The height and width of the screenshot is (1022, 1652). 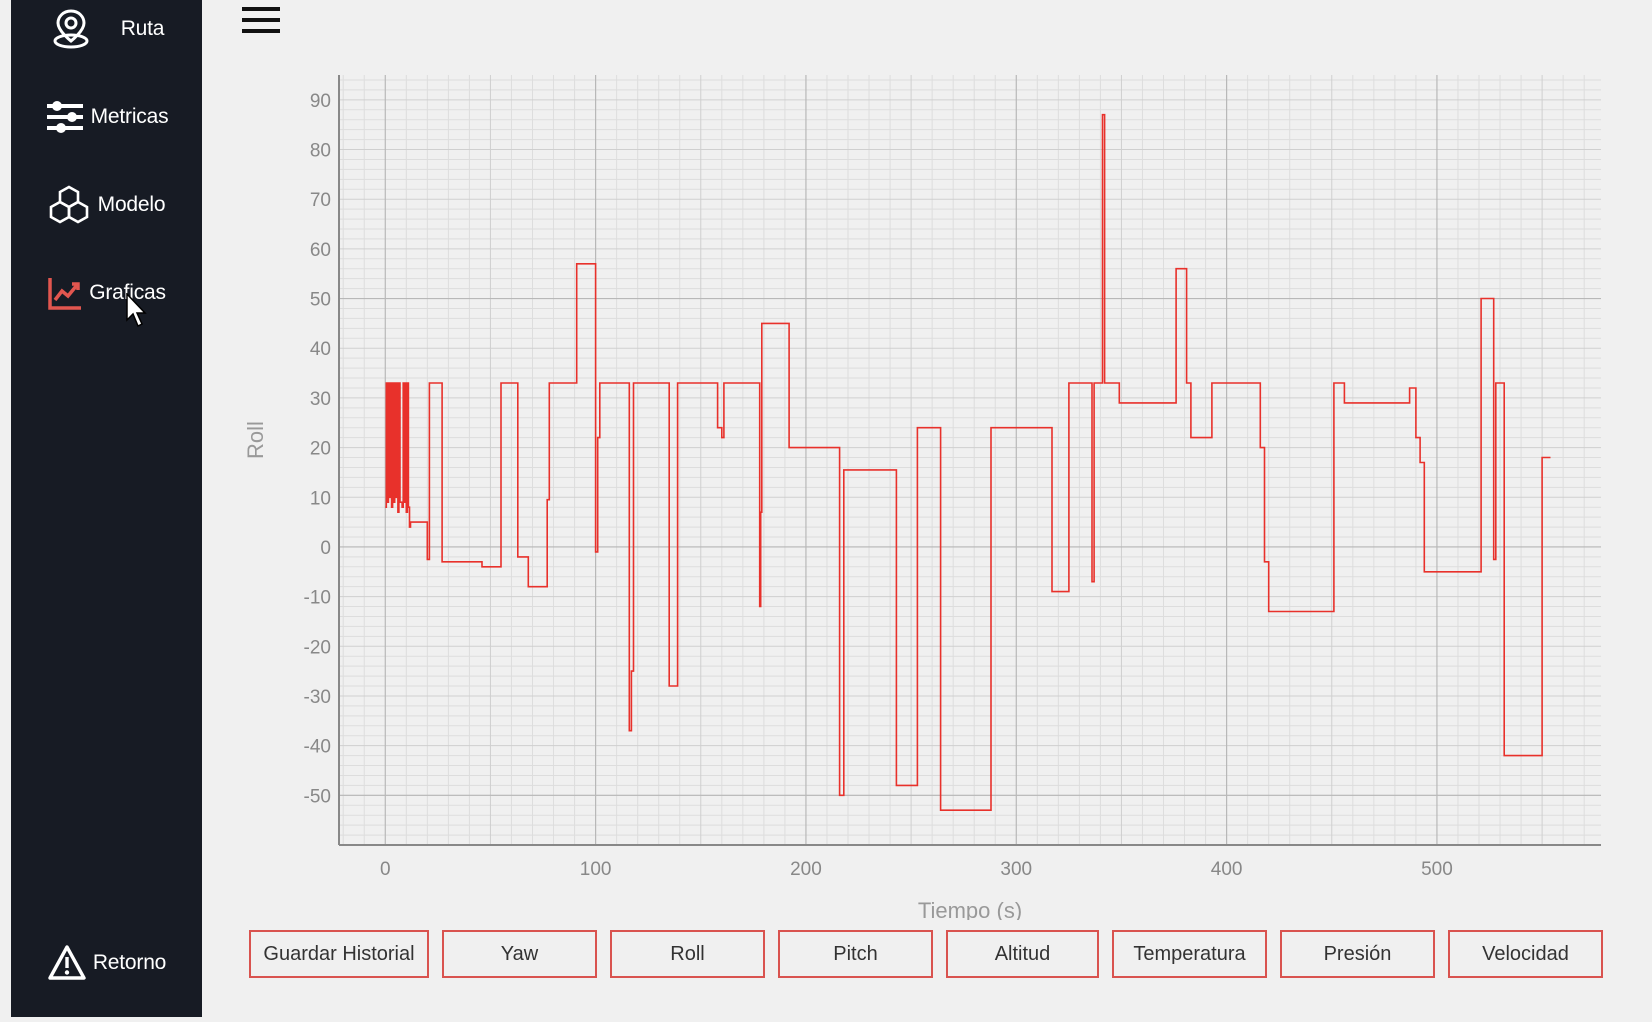 I want to click on sliders-icon, so click(x=65, y=117).